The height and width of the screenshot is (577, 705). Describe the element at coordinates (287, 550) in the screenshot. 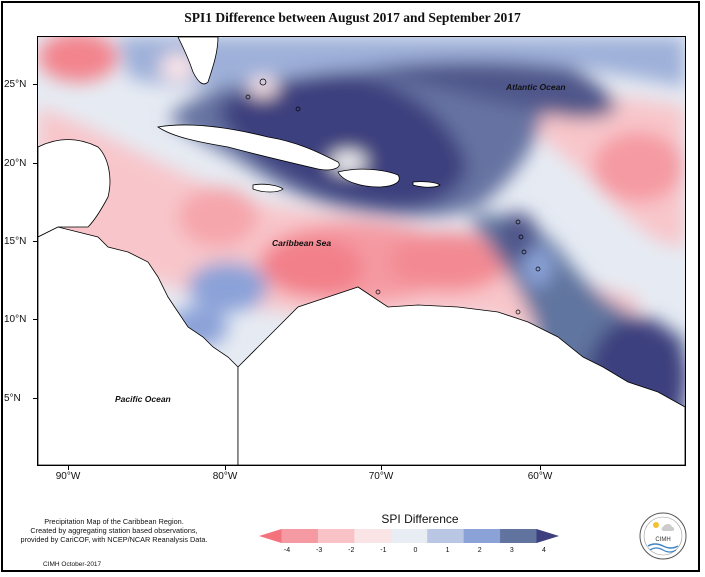

I see `legend-tick-label: -4` at that location.